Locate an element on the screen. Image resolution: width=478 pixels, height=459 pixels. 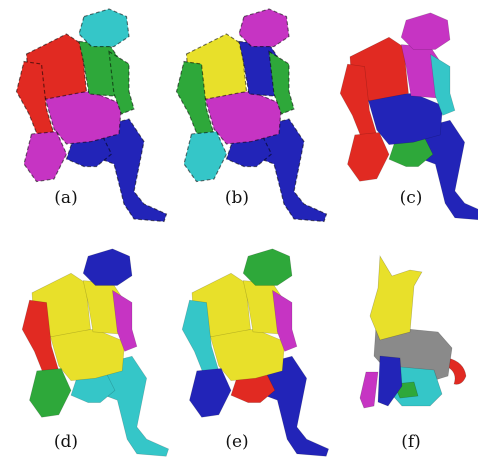
caption-e: (e) is located at coordinates (237, 442).